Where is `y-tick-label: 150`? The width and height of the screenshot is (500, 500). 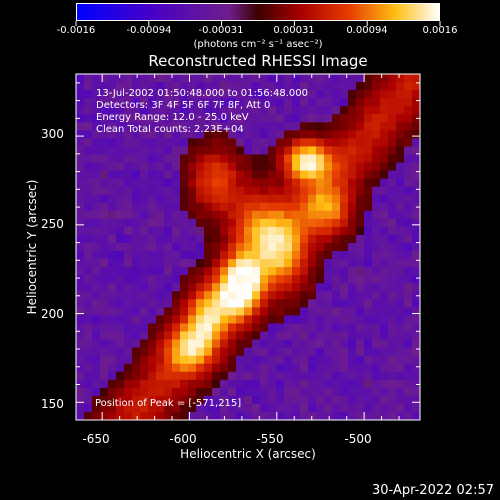 y-tick-label: 150 is located at coordinates (52, 404).